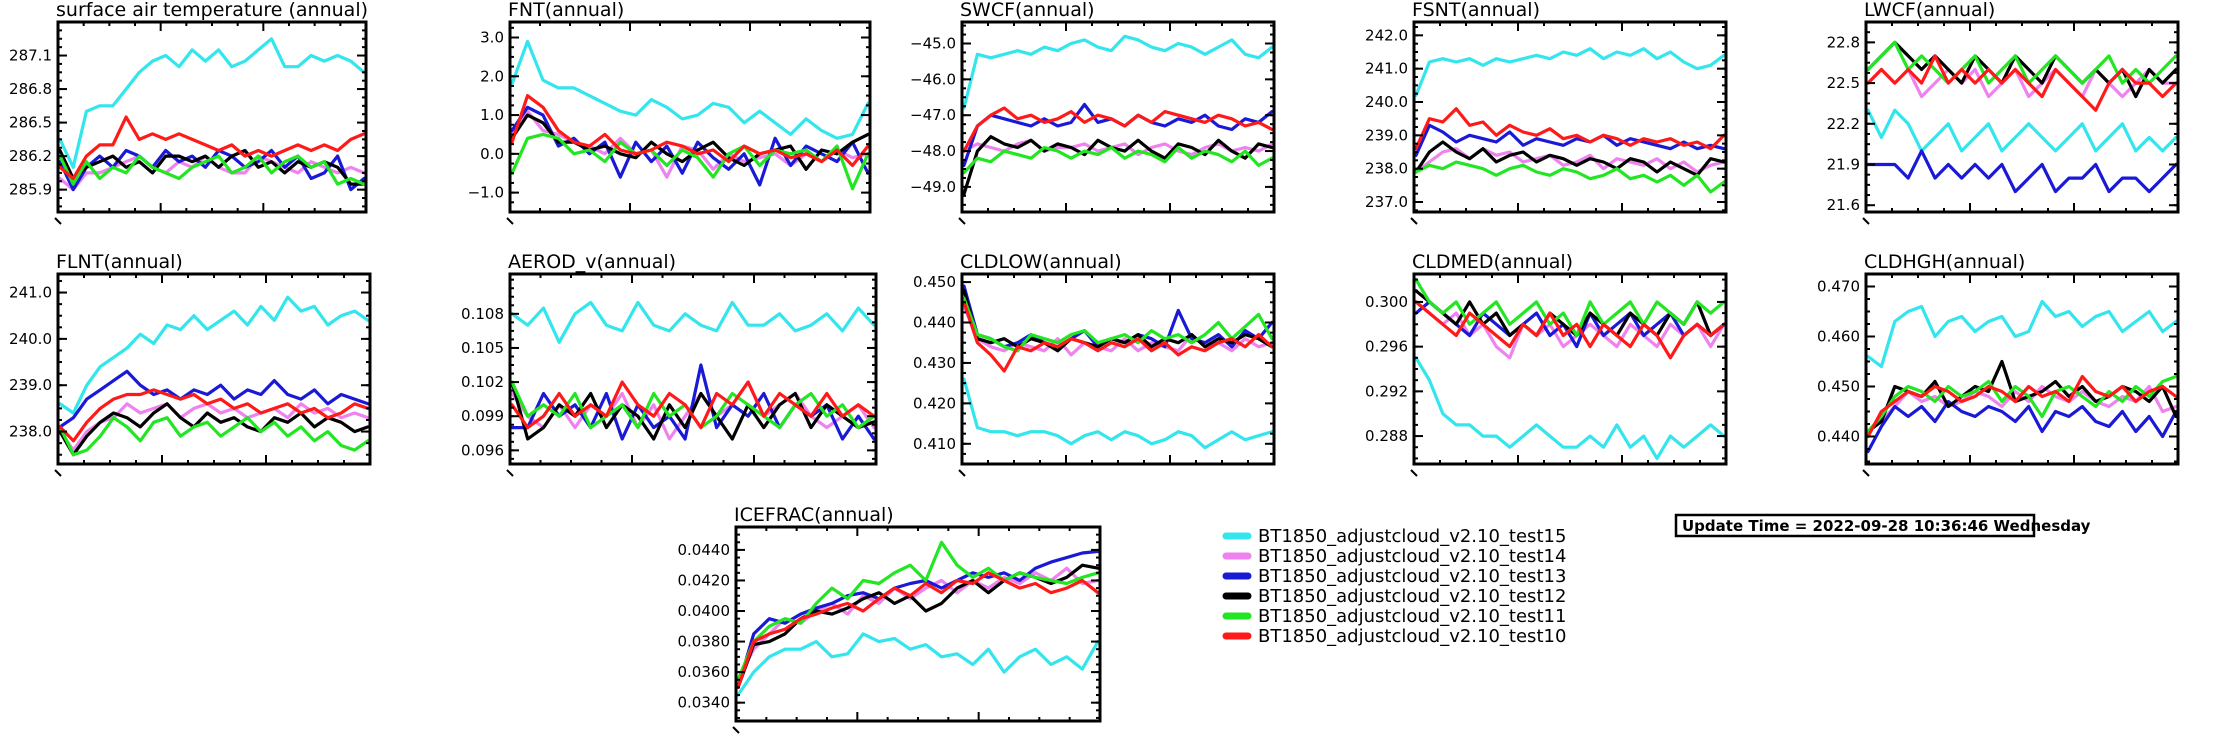 This screenshot has height=743, width=2234. I want to click on chart-title: FNT(annual), so click(566, 10).